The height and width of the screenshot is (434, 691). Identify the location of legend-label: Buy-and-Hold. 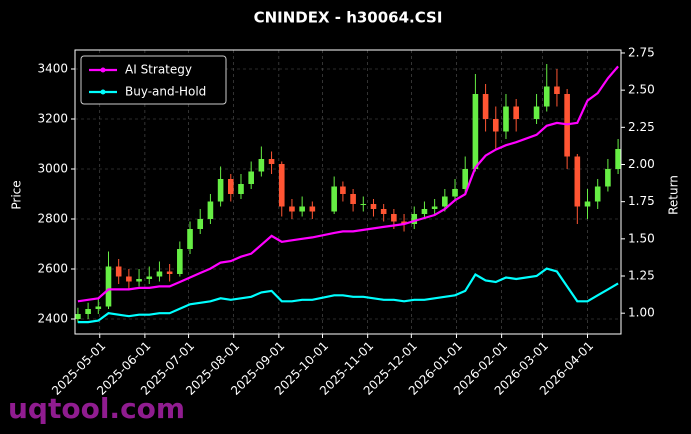
(165, 92).